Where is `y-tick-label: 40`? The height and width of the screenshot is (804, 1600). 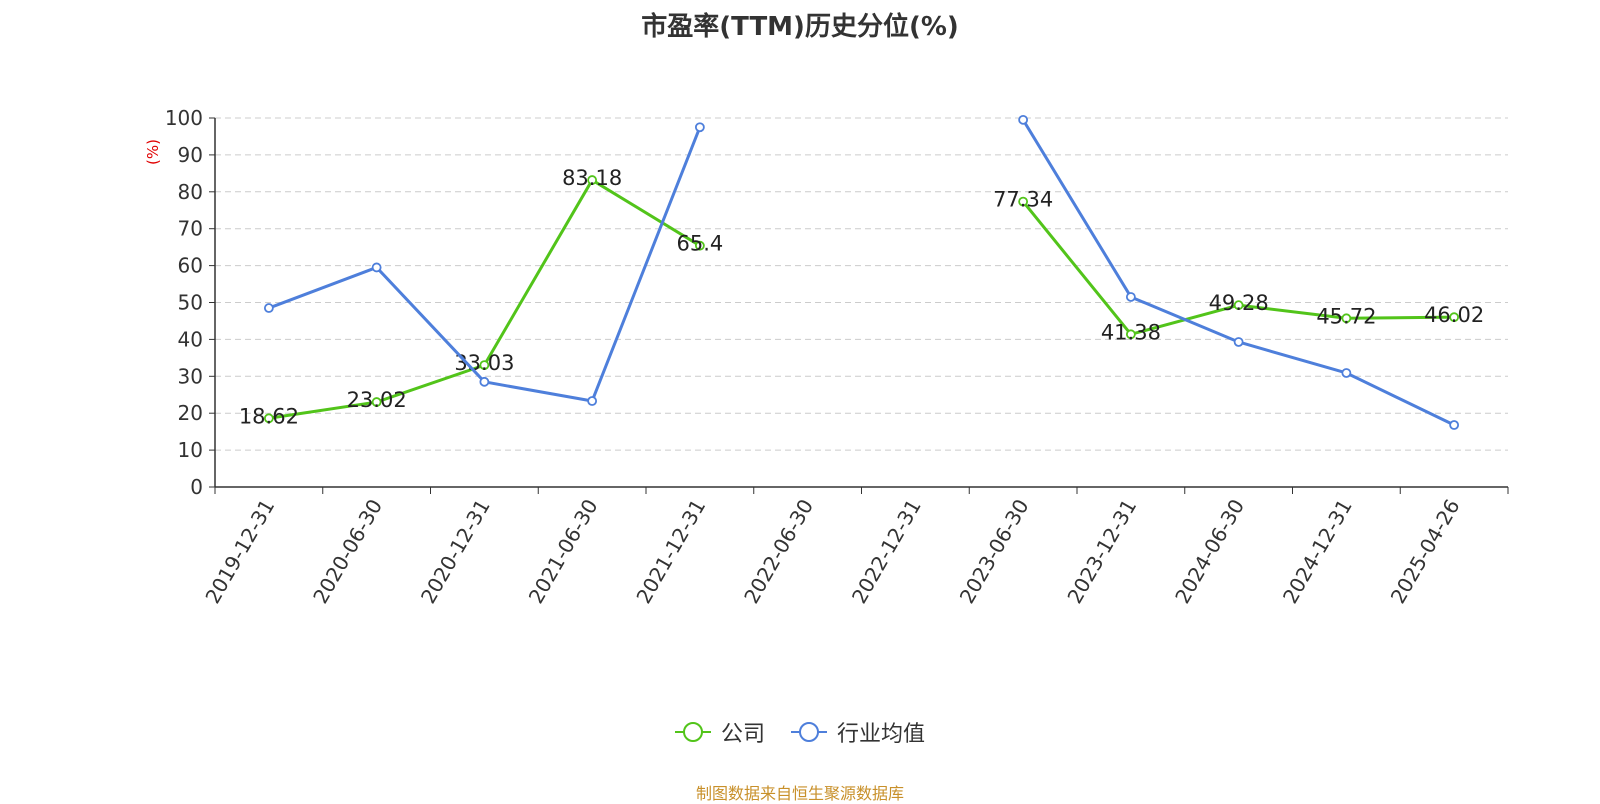 y-tick-label: 40 is located at coordinates (190, 339).